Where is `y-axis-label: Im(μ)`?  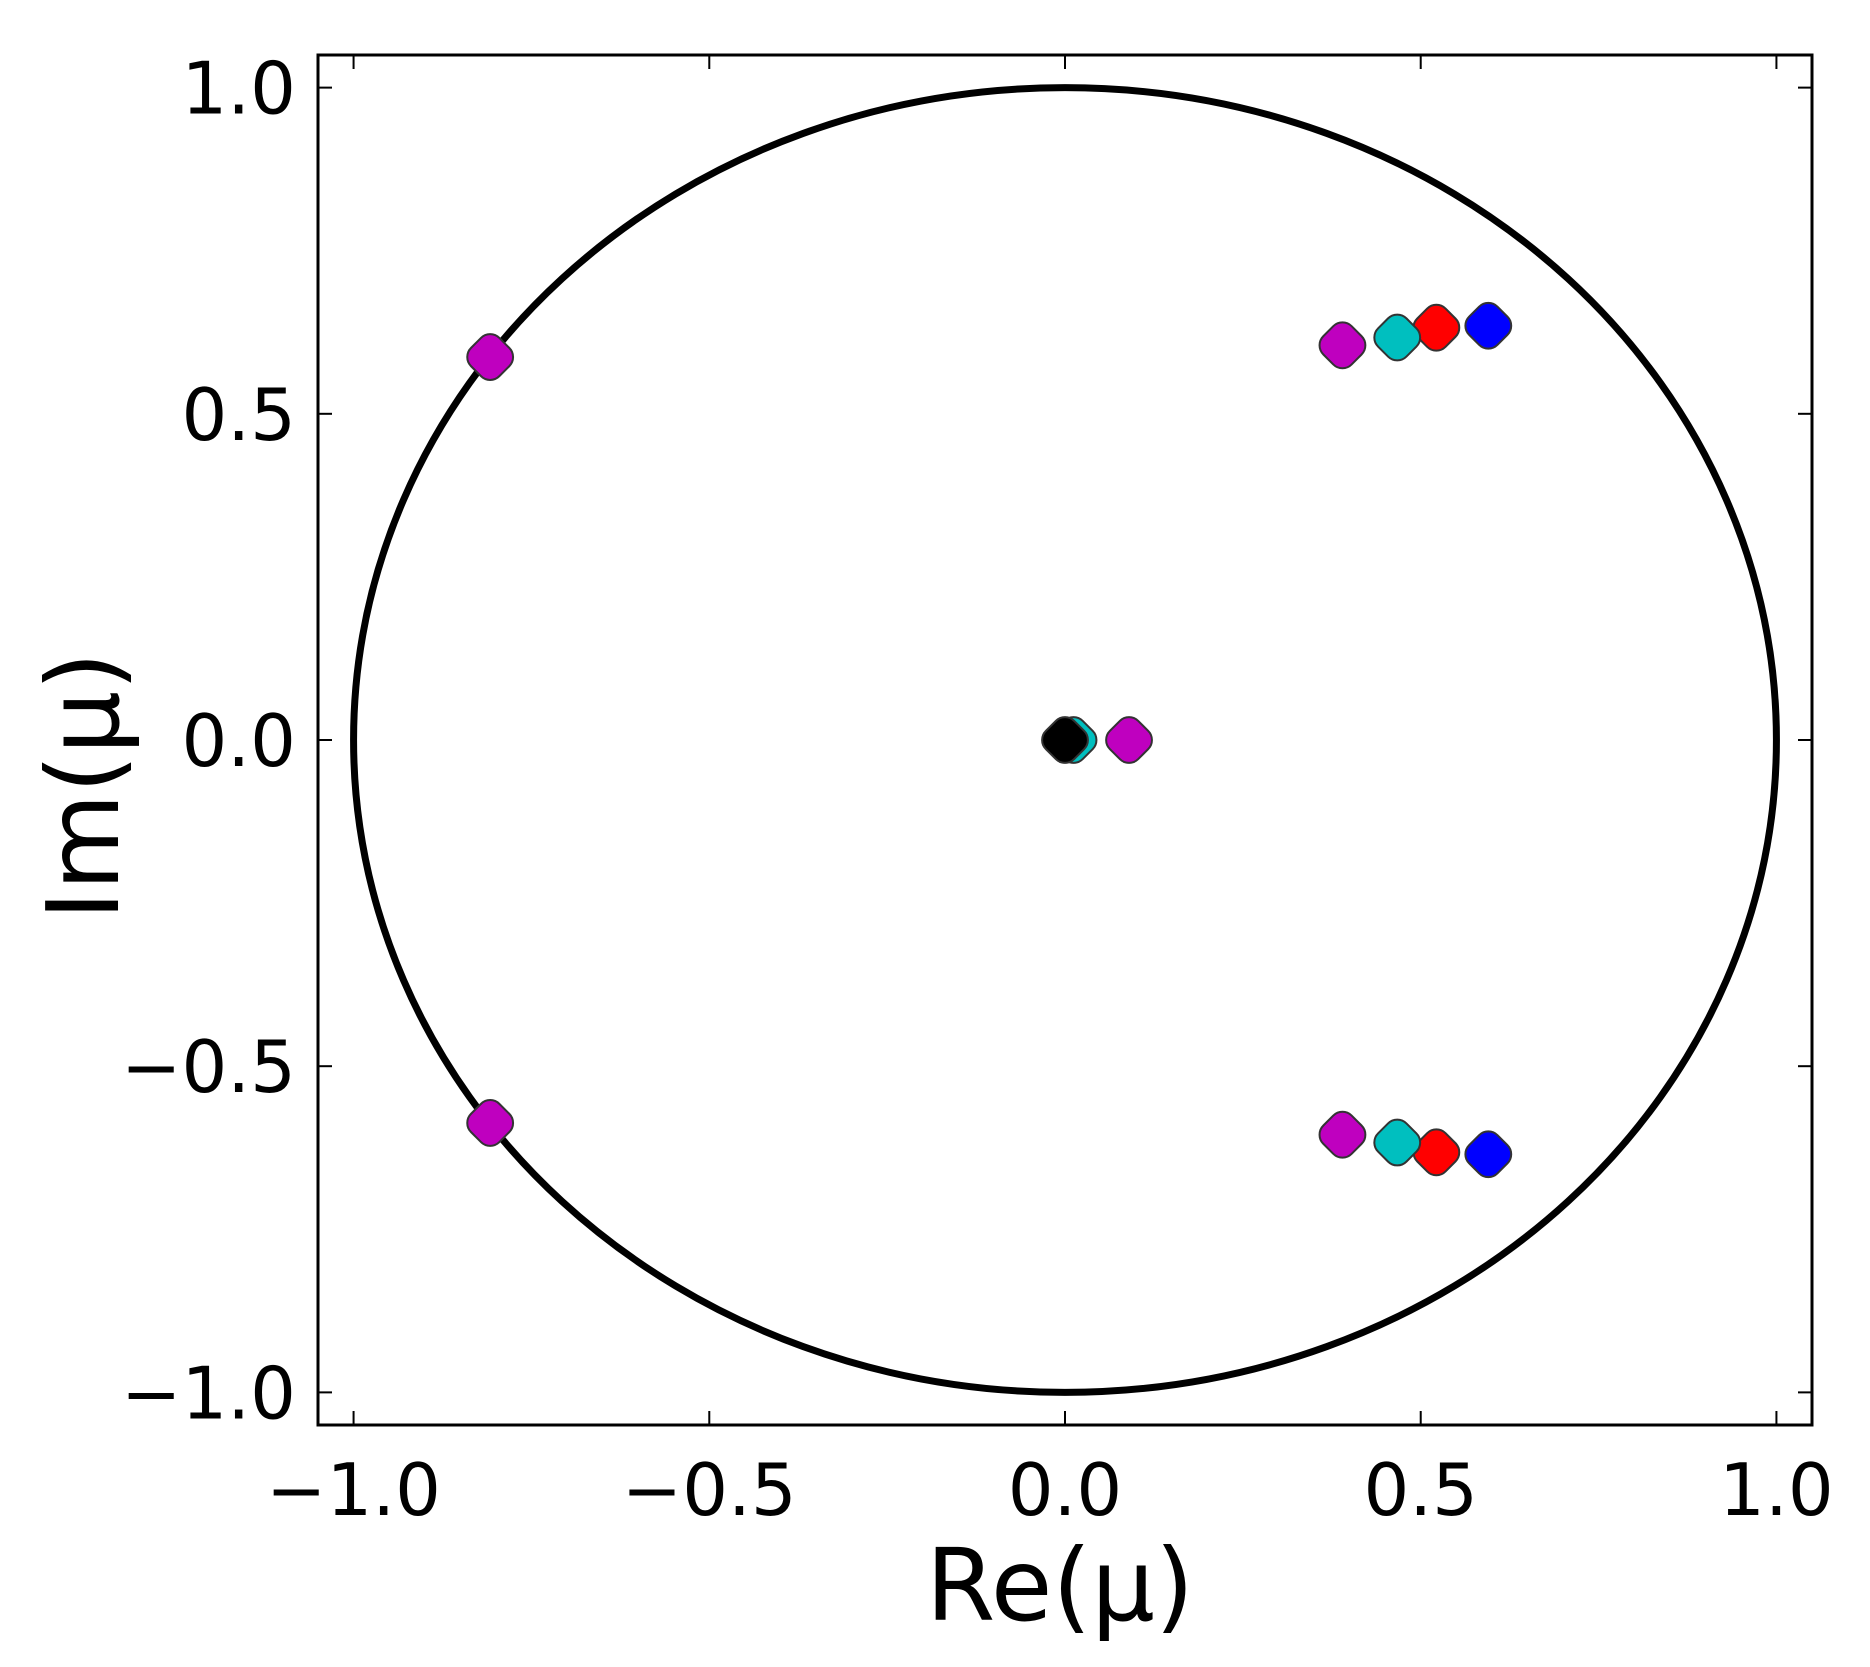 y-axis-label: Im(μ) is located at coordinates (83, 786).